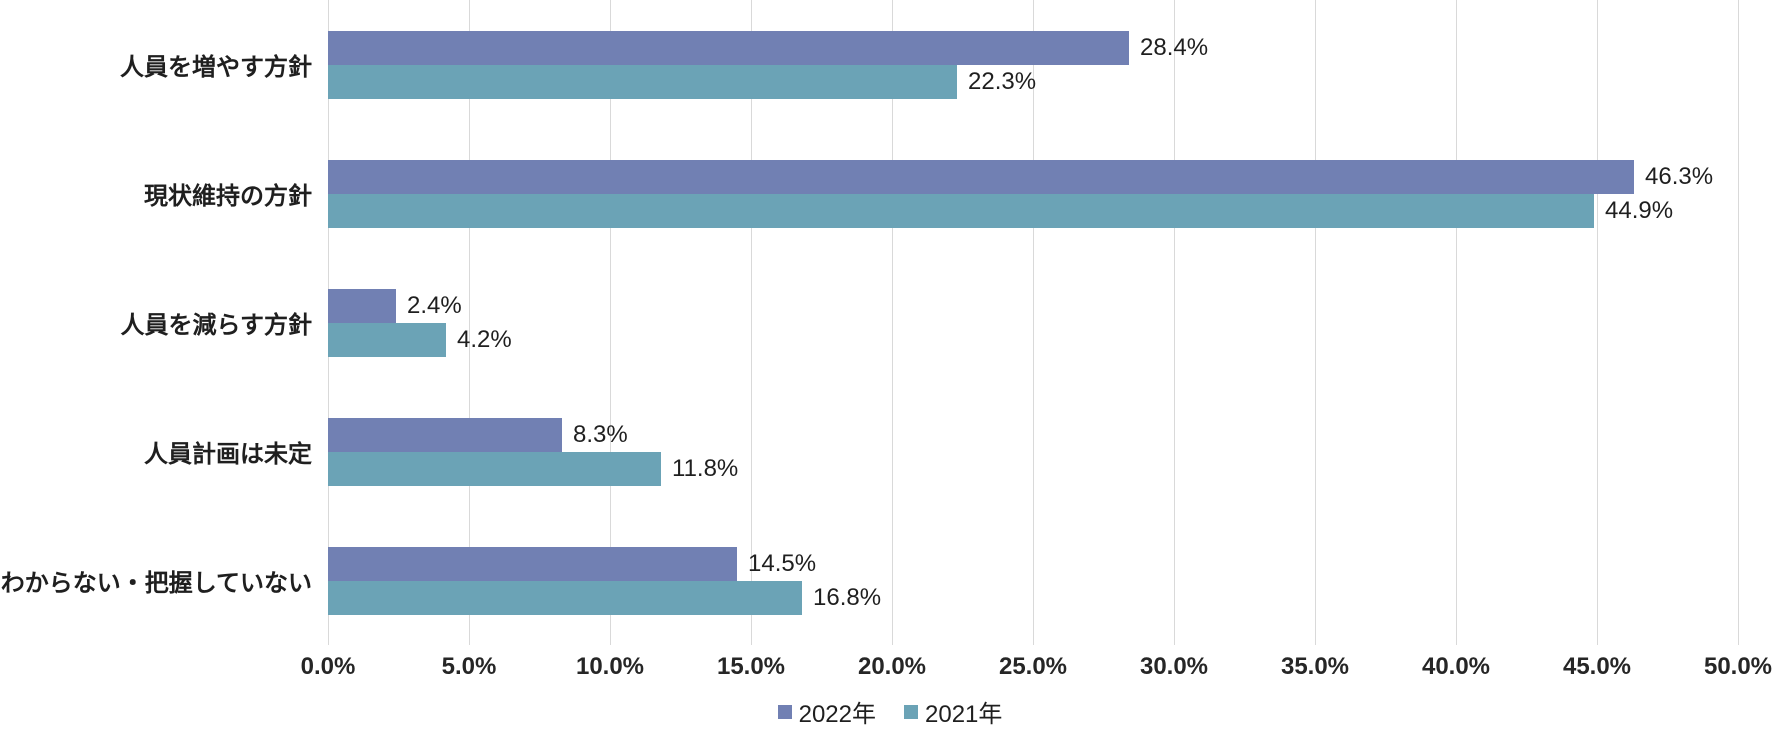  What do you see at coordinates (216, 325) in the screenshot?
I see `category-label: 人員を減らす方針` at bounding box center [216, 325].